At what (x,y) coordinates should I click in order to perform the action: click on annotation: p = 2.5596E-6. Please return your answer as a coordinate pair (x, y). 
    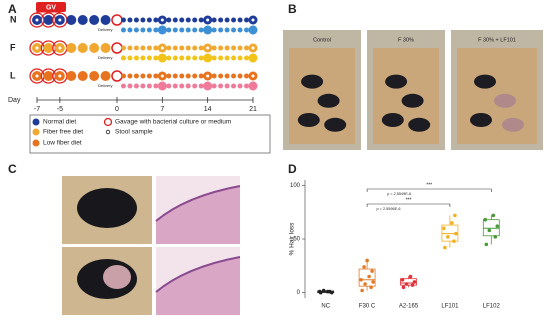
    Looking at the image, I should click on (389, 209).